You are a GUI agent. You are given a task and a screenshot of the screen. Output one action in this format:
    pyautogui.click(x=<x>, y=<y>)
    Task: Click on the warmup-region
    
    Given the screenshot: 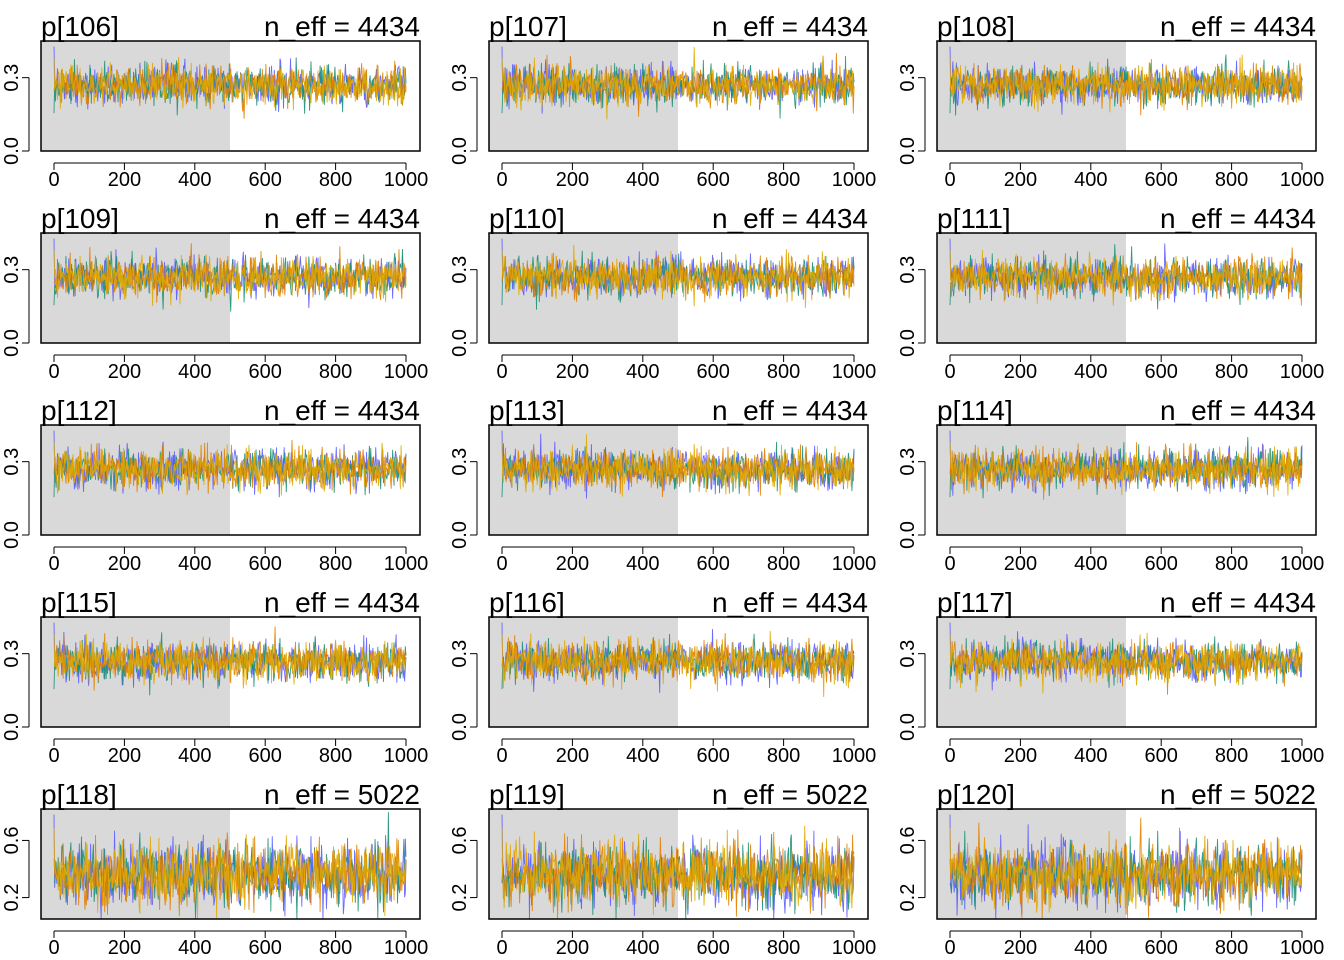 What is the action you would take?
    pyautogui.click(x=135, y=96)
    